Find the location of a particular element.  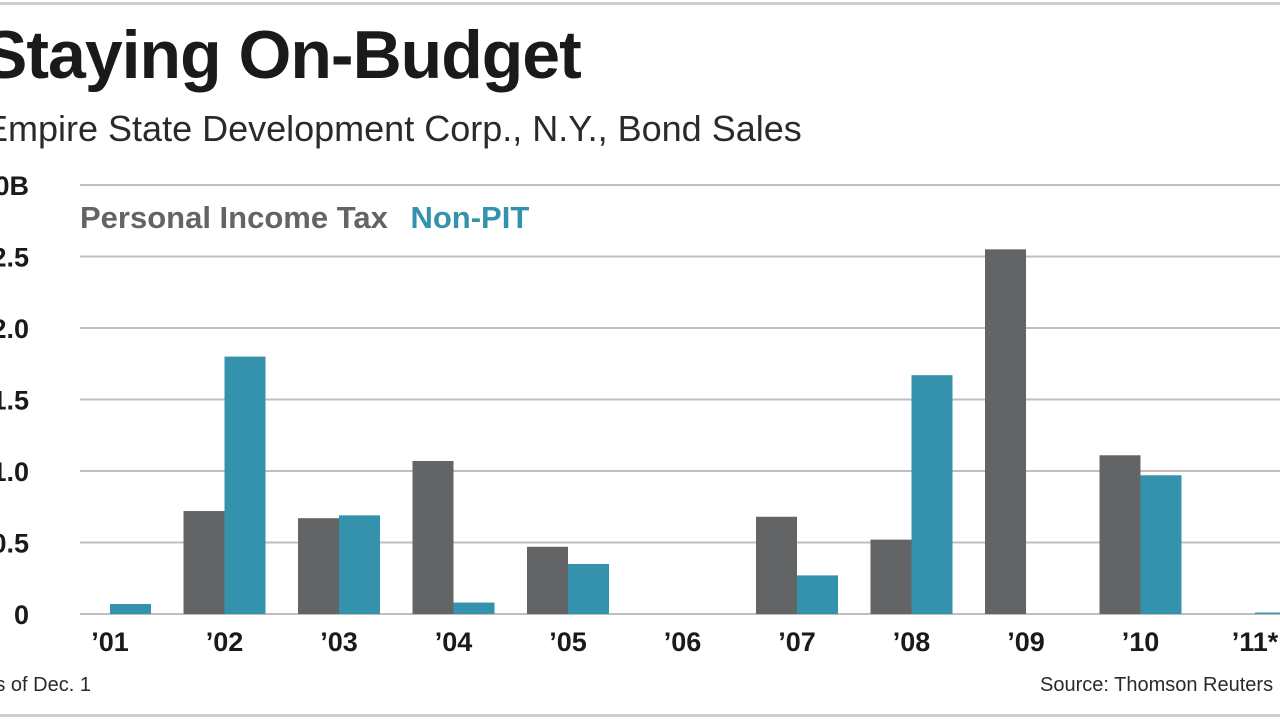

x-tick-label: ’07 is located at coordinates (797, 642).